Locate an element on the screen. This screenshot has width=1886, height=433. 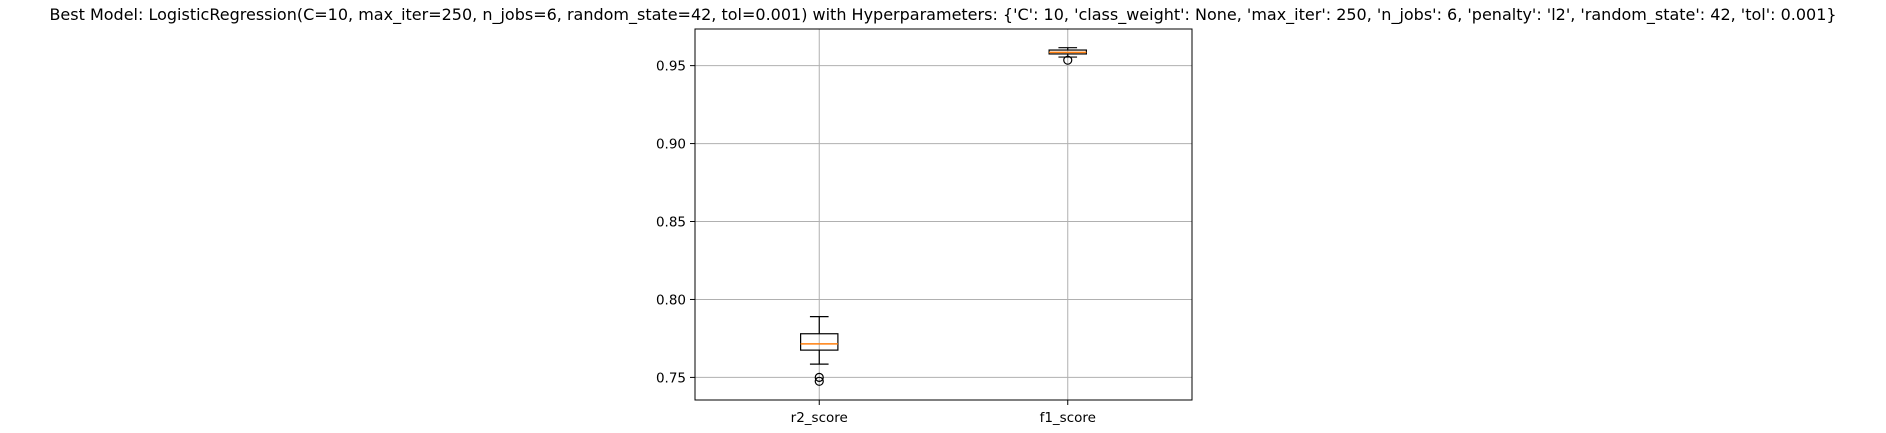
y-tick-label: 0.95 is located at coordinates (671, 67).